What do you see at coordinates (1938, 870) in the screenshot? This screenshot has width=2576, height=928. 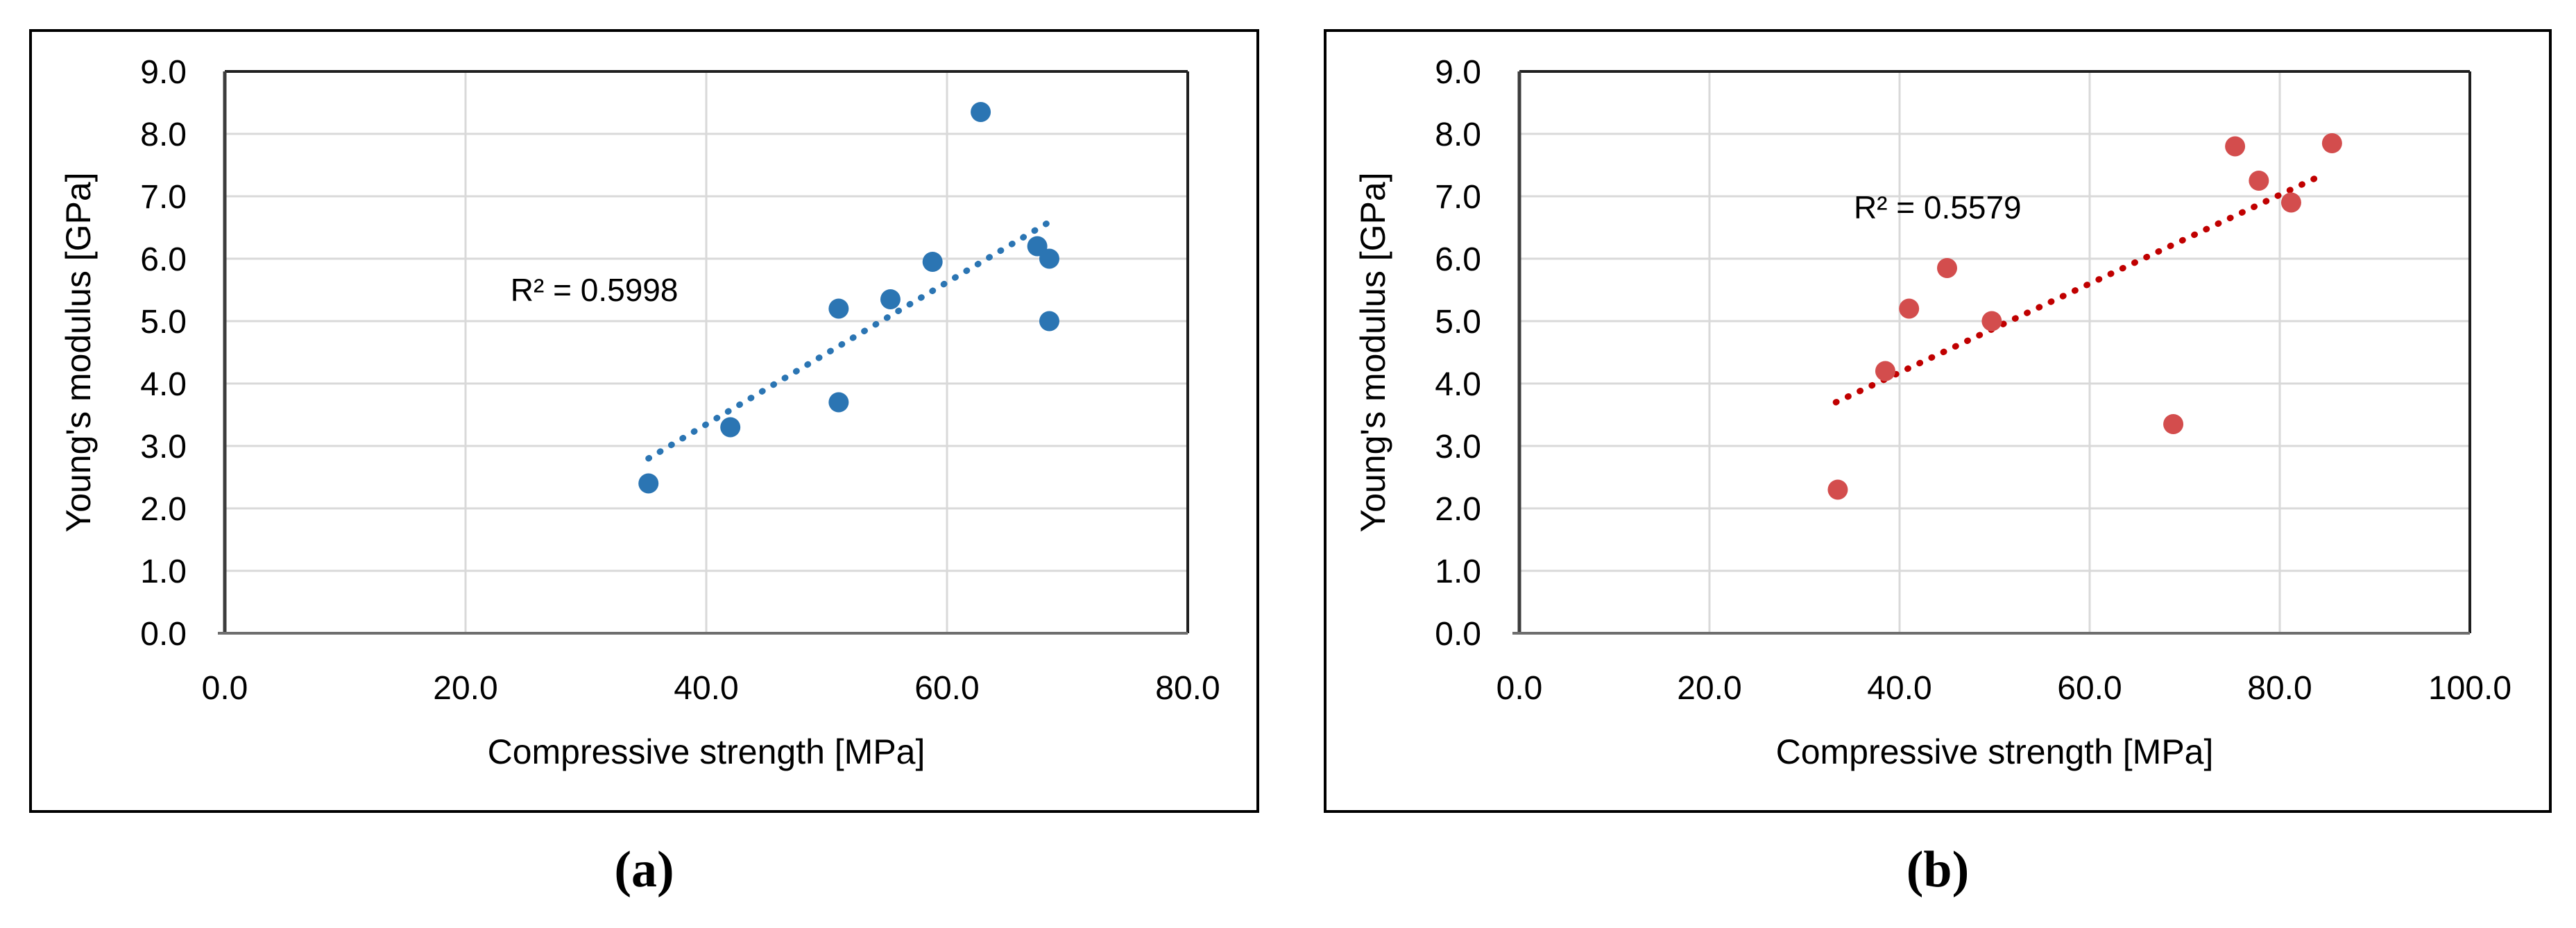 I see `panel-caption-b: (b)` at bounding box center [1938, 870].